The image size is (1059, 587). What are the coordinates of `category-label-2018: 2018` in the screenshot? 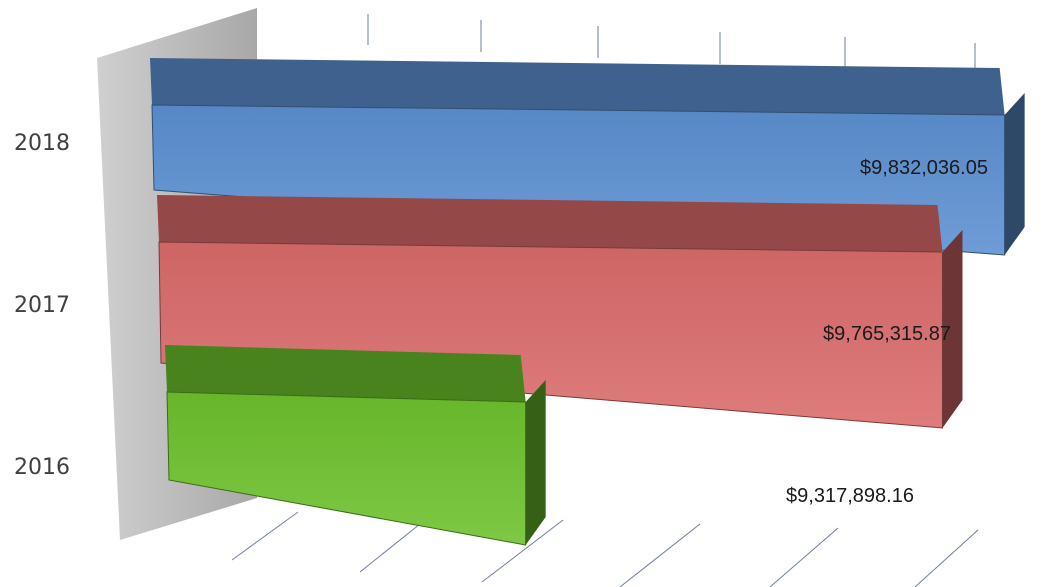 It's located at (42, 143).